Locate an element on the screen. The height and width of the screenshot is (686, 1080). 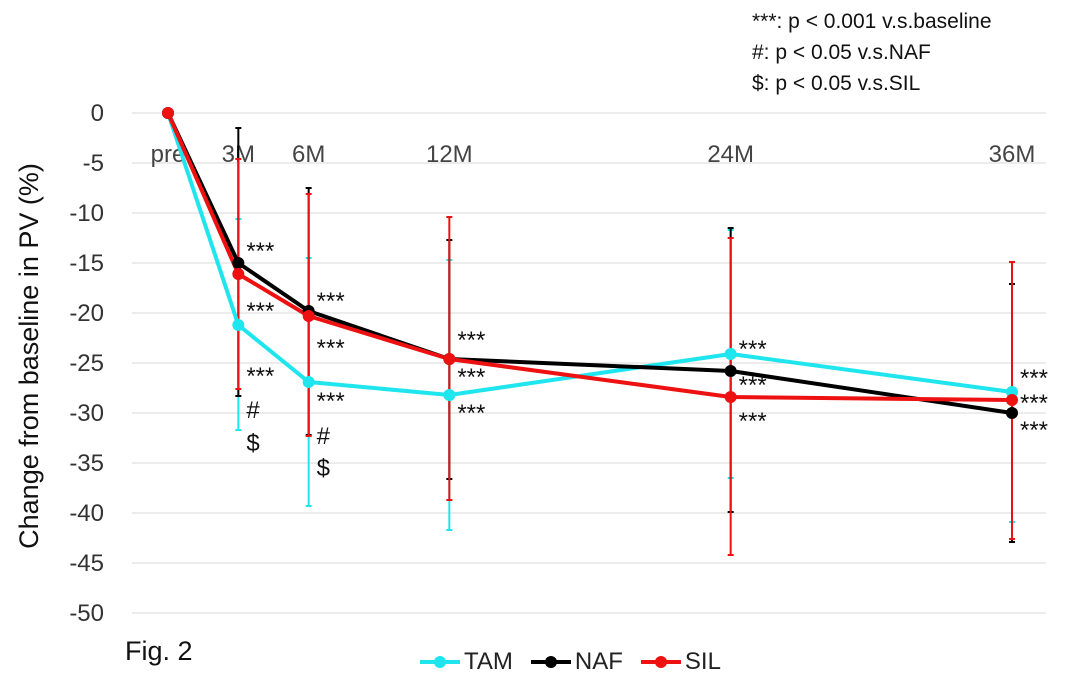
legend-swatch-sil is located at coordinates (660, 662).